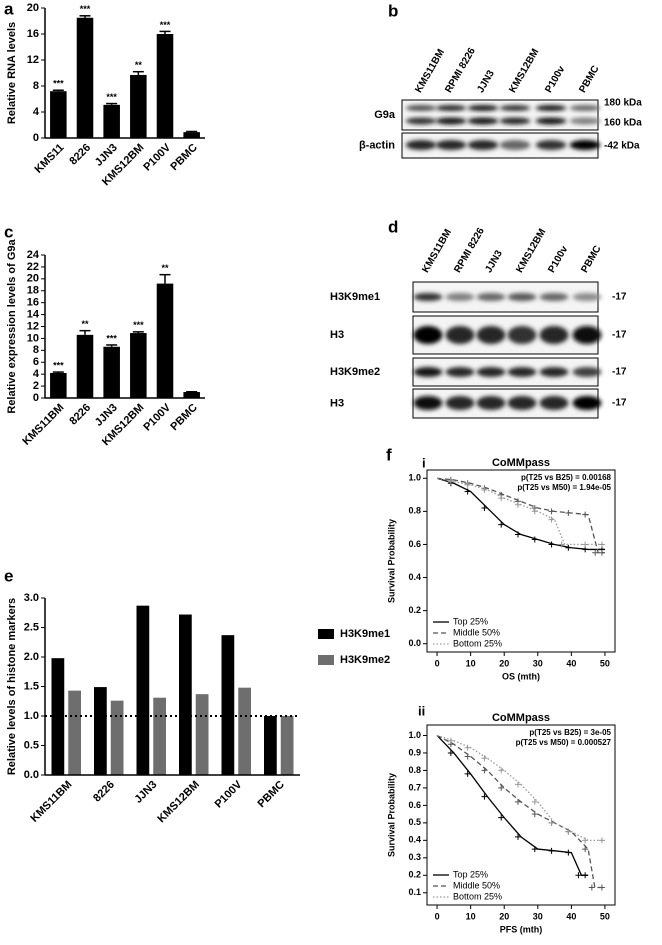 Image resolution: width=662 pixels, height=945 pixels. I want to click on p-value: p(T25 vs B25) = 3e-05, so click(570, 732).